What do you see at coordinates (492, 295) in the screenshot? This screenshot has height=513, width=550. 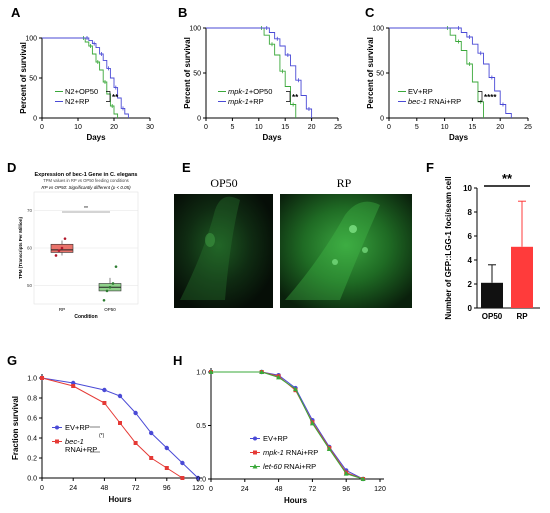 I see `bar-op50` at bounding box center [492, 295].